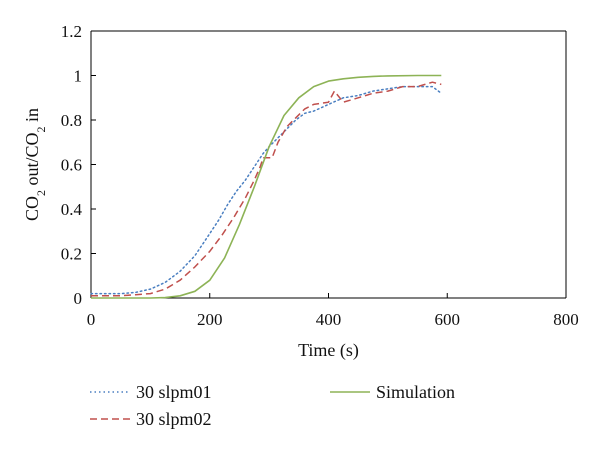 The width and height of the screenshot is (600, 452). What do you see at coordinates (41, 129) in the screenshot?
I see `y-axis-title-sub2: 2` at bounding box center [41, 129].